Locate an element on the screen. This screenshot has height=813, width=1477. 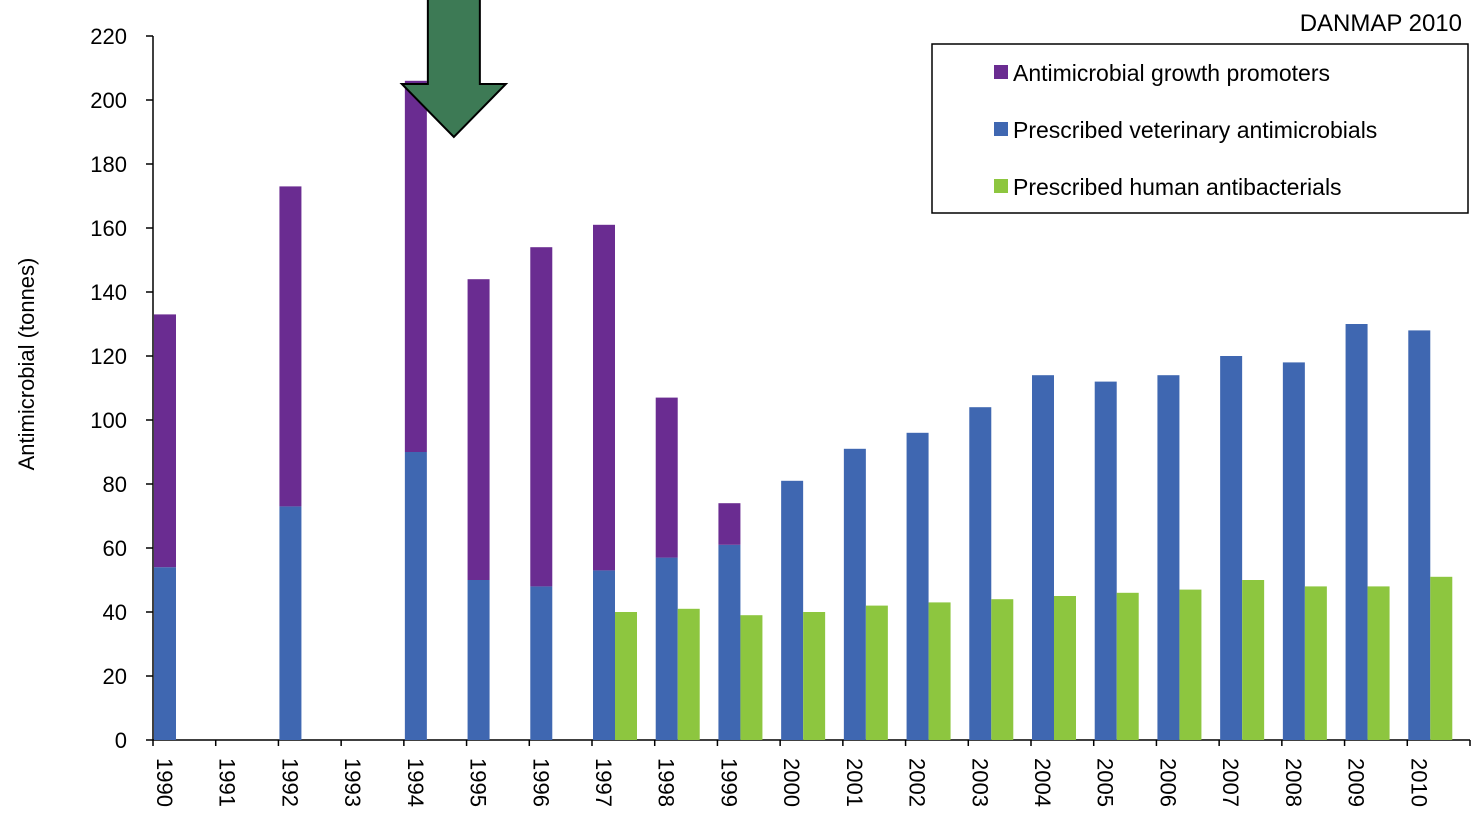
x-tick-label: 2002 is located at coordinates (917, 782).